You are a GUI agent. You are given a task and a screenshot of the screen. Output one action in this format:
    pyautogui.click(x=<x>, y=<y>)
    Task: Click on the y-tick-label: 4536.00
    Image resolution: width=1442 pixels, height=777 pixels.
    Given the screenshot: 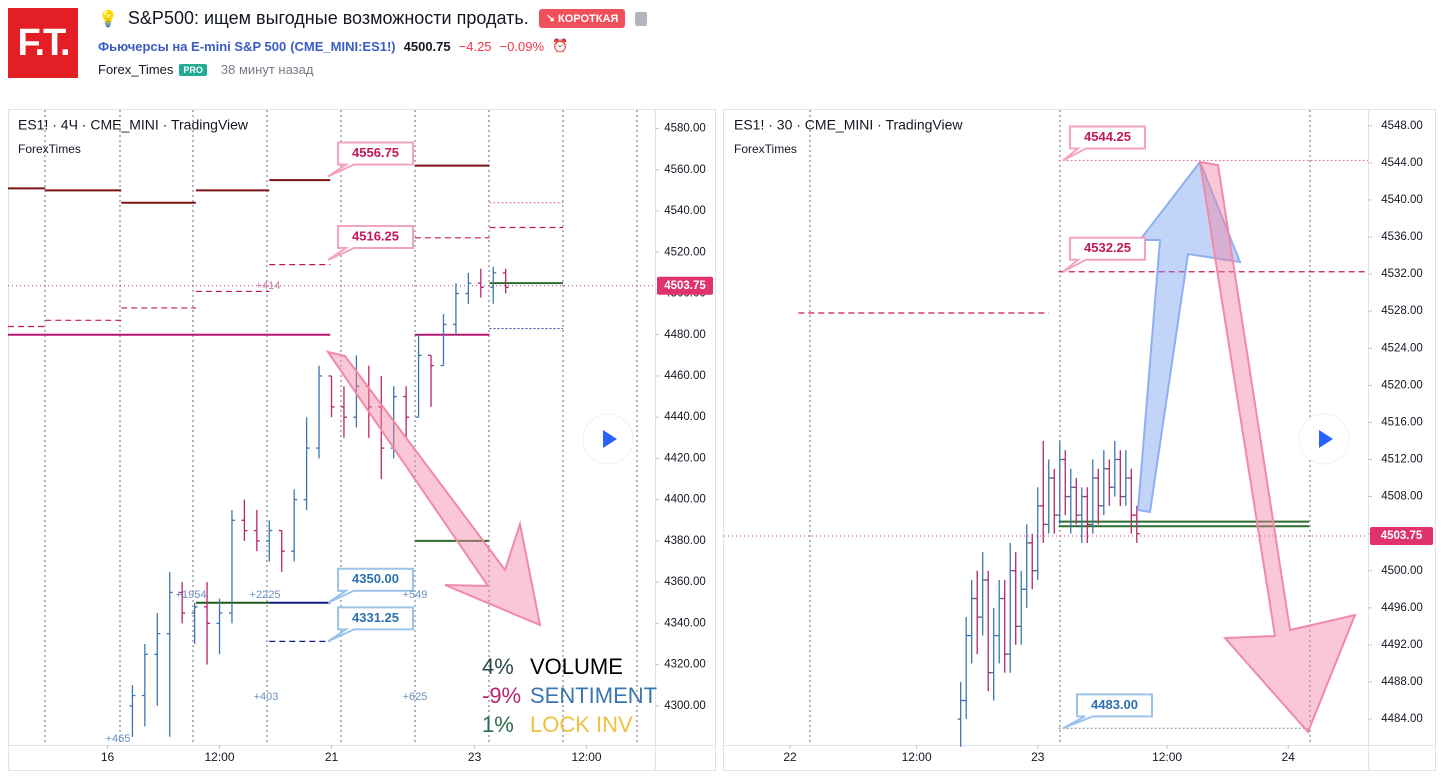 What is the action you would take?
    pyautogui.click(x=1402, y=237)
    